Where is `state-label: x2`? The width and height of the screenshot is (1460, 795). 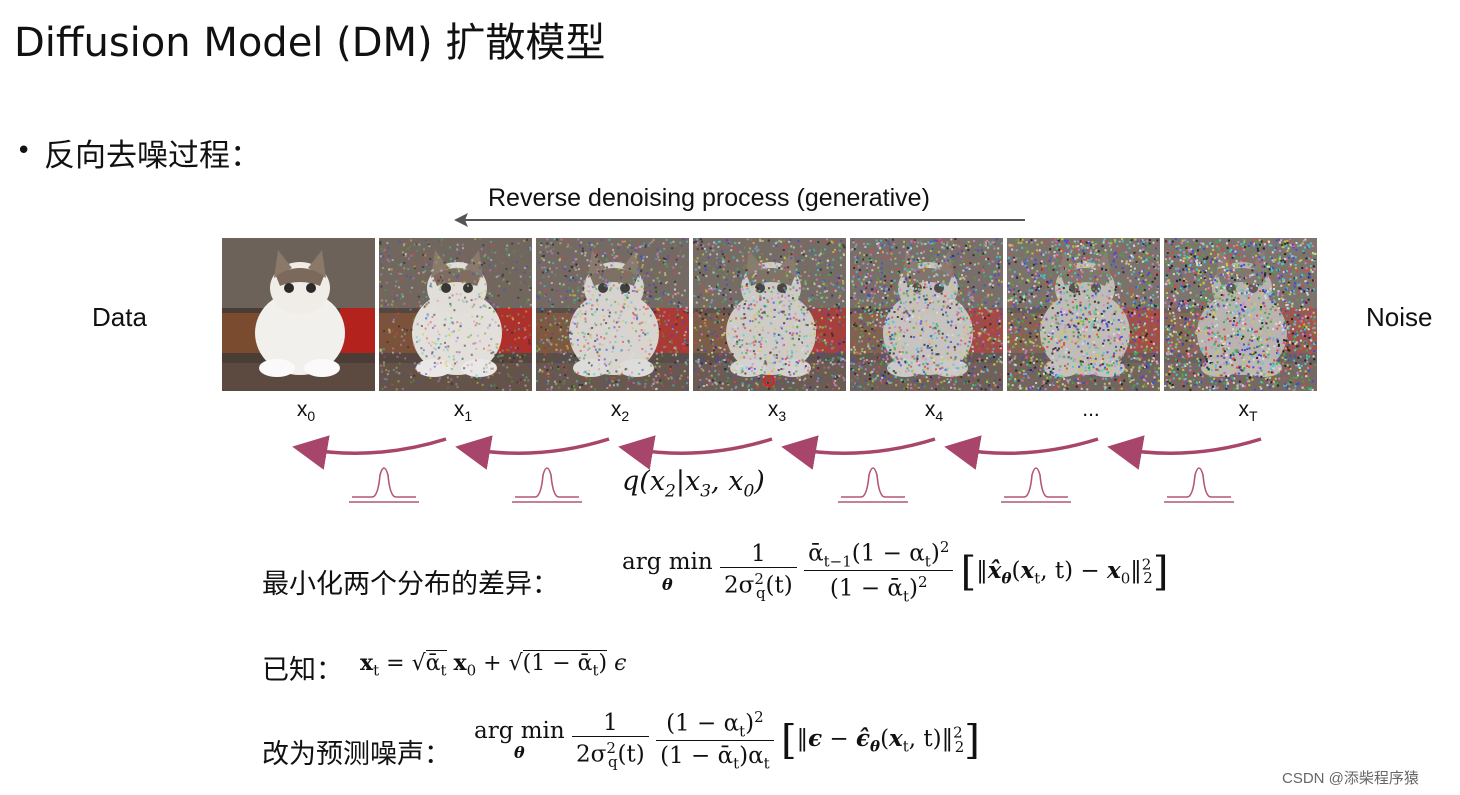
state-label: x2 is located at coordinates (620, 411).